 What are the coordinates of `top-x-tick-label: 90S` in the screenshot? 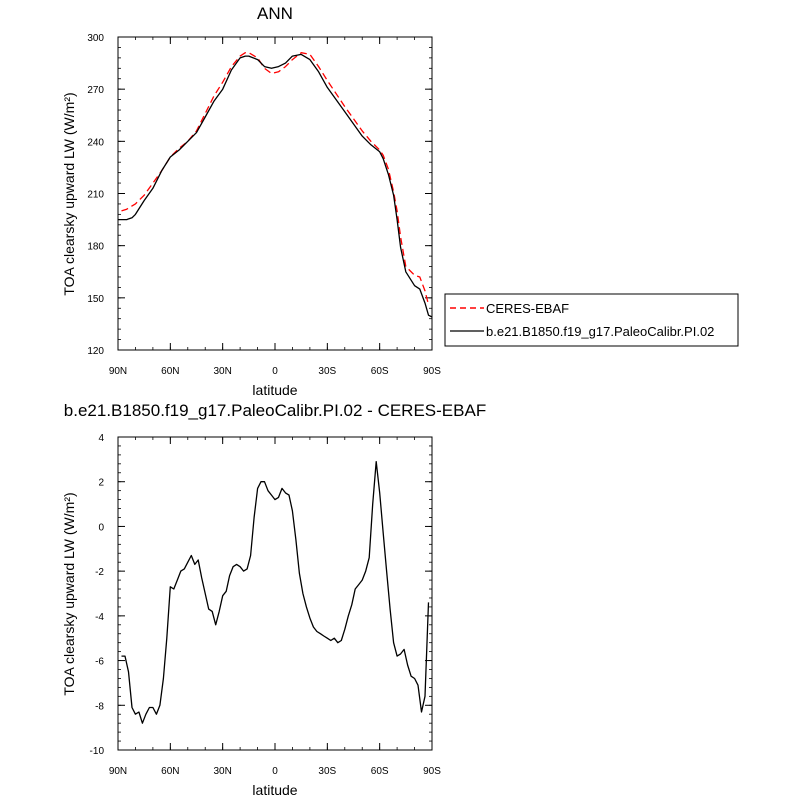 It's located at (432, 371).